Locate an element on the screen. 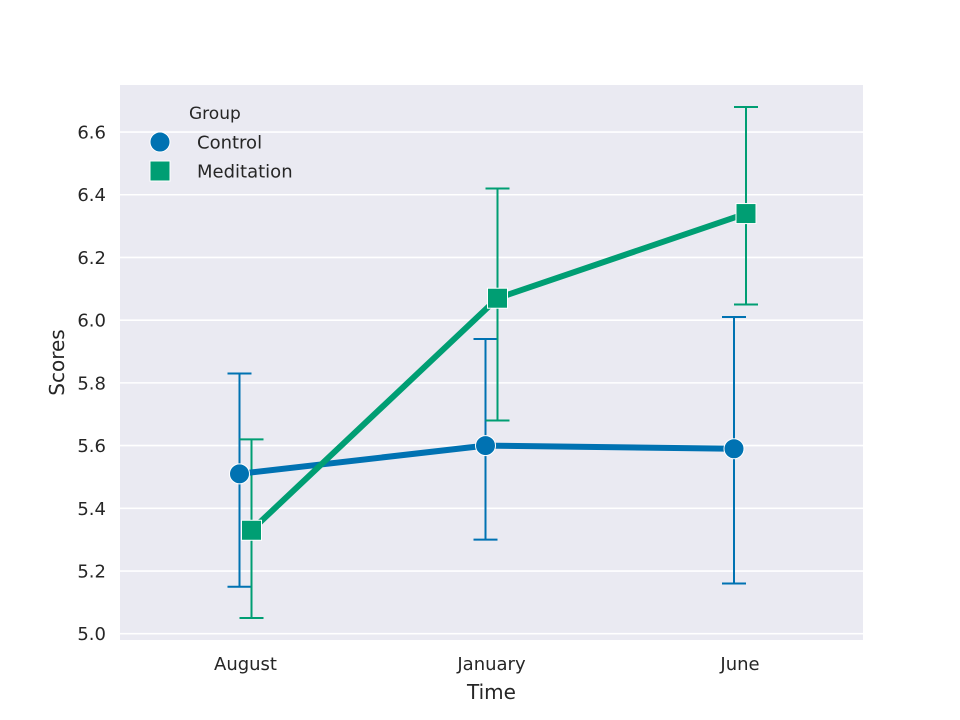  legend-marker-control is located at coordinates (160, 142).